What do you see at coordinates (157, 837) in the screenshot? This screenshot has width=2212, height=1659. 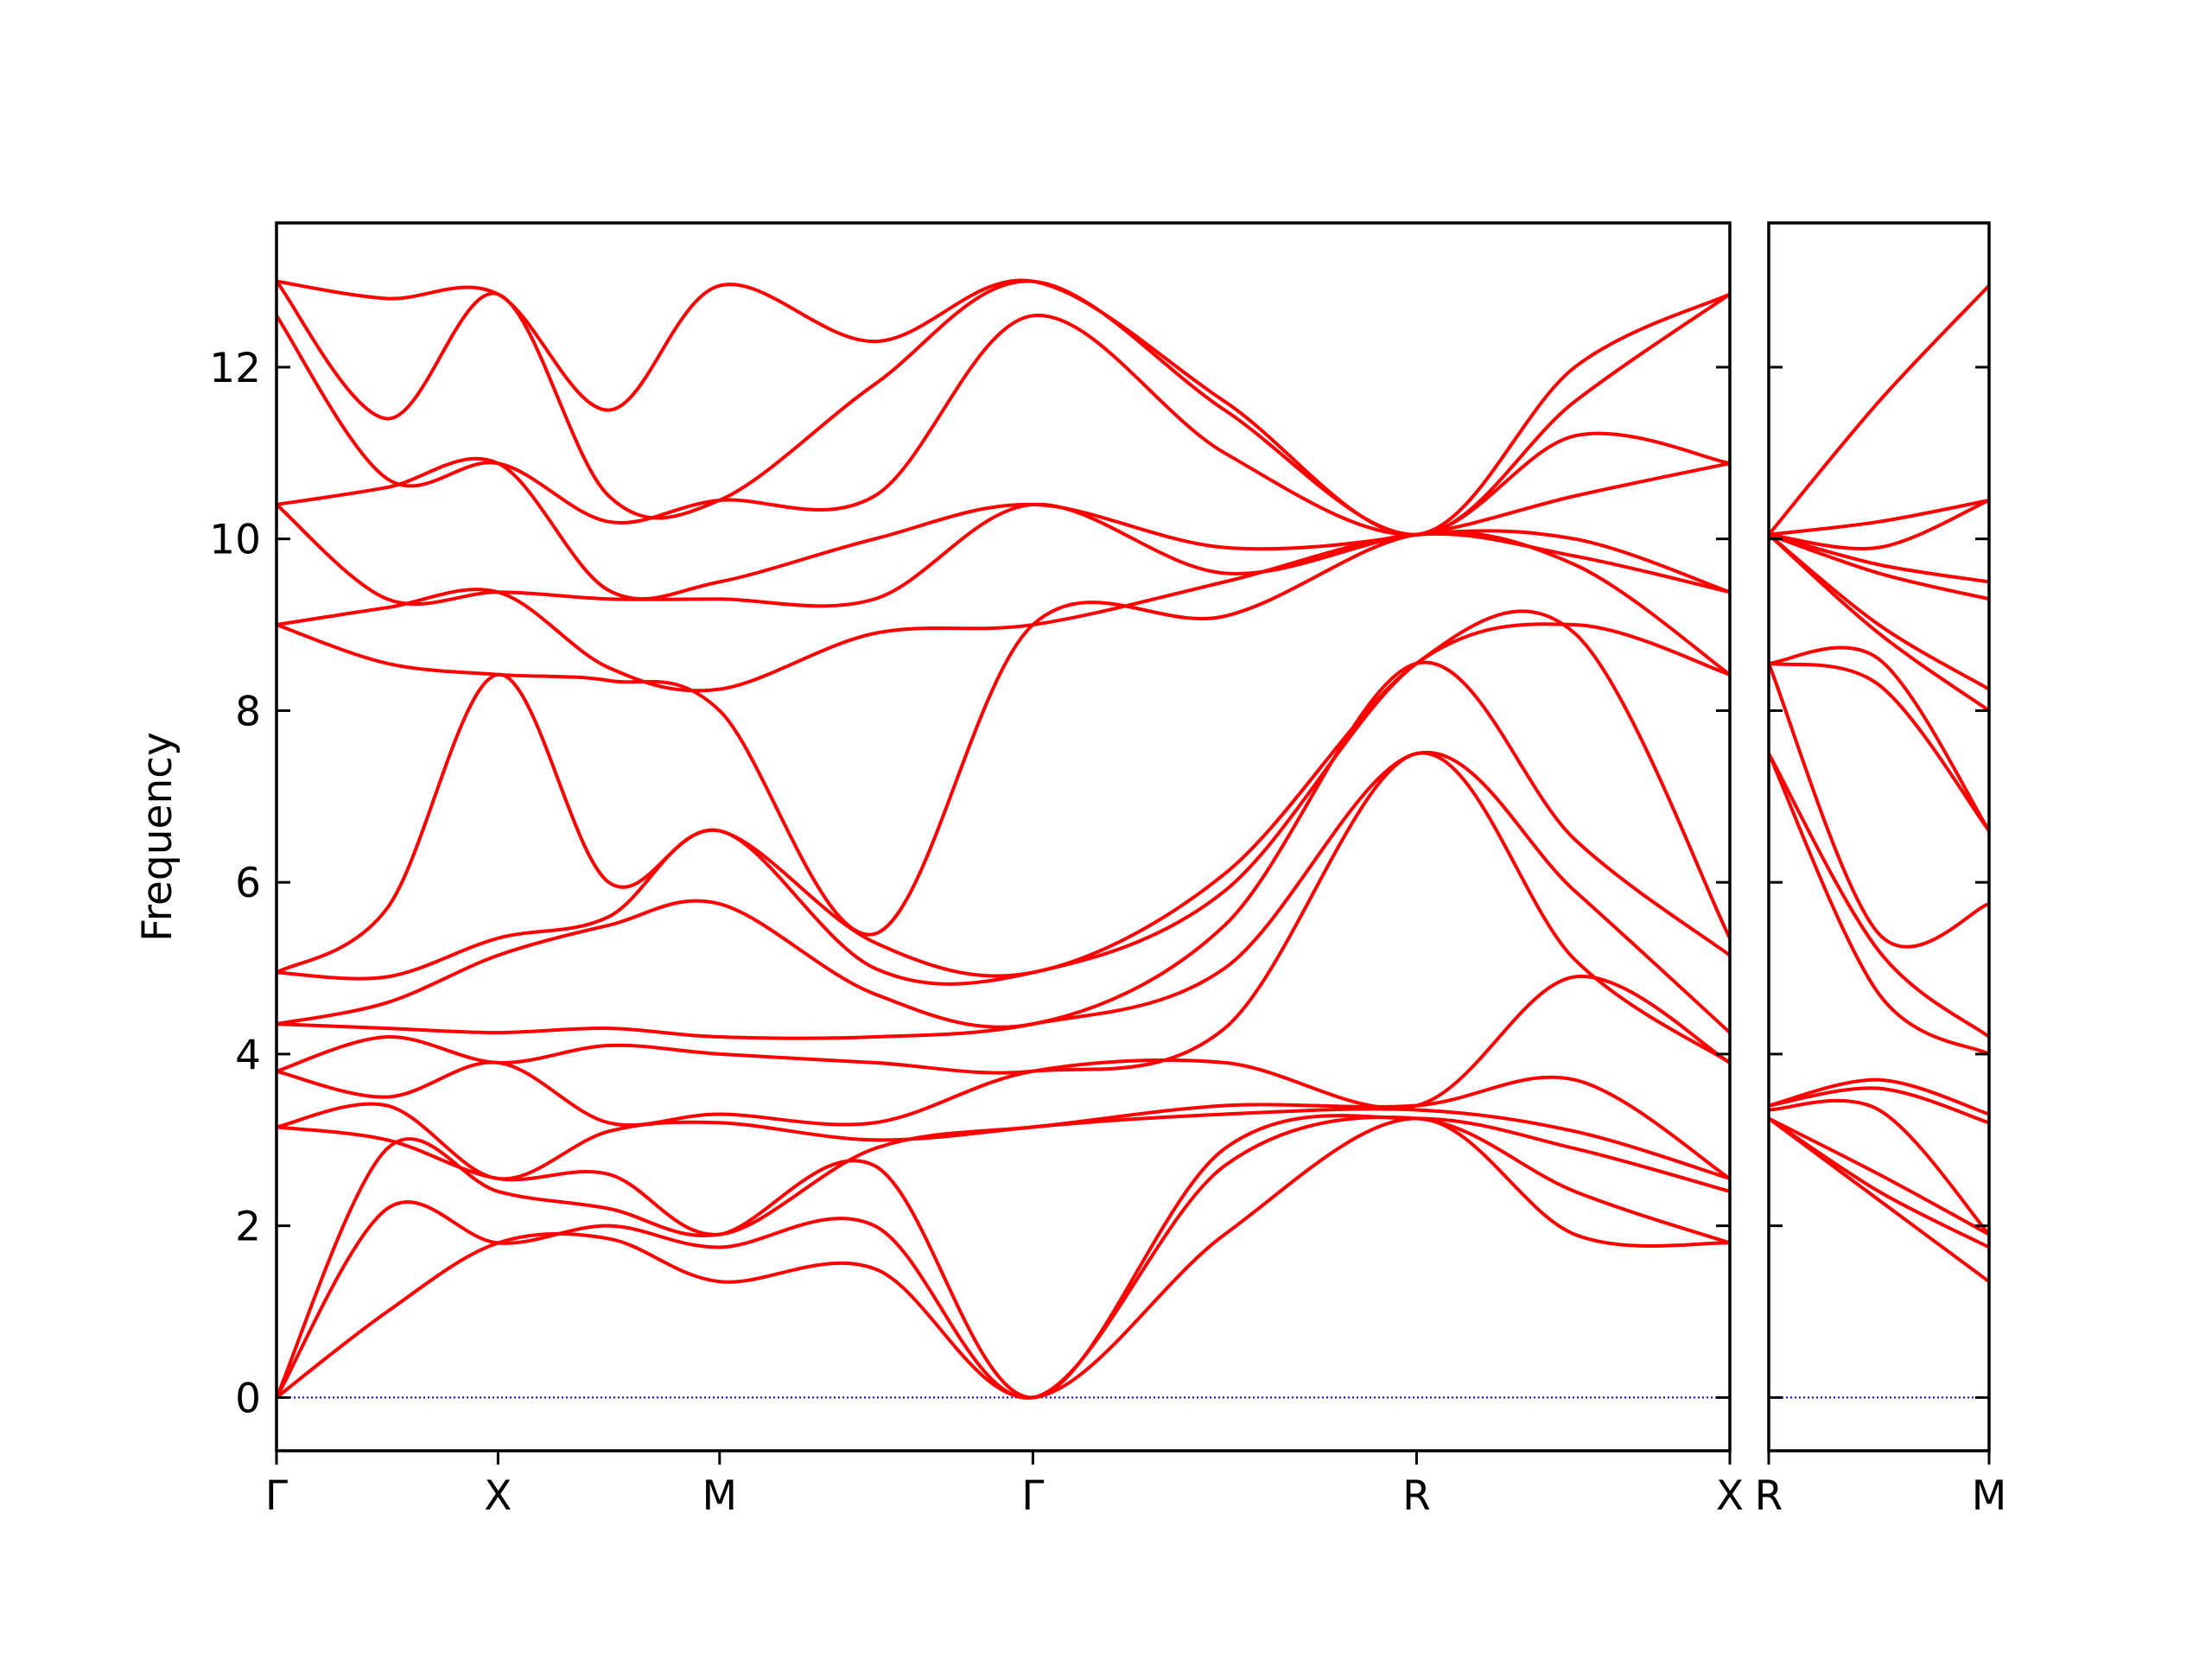 I see `y-axis-label: Frequency` at bounding box center [157, 837].